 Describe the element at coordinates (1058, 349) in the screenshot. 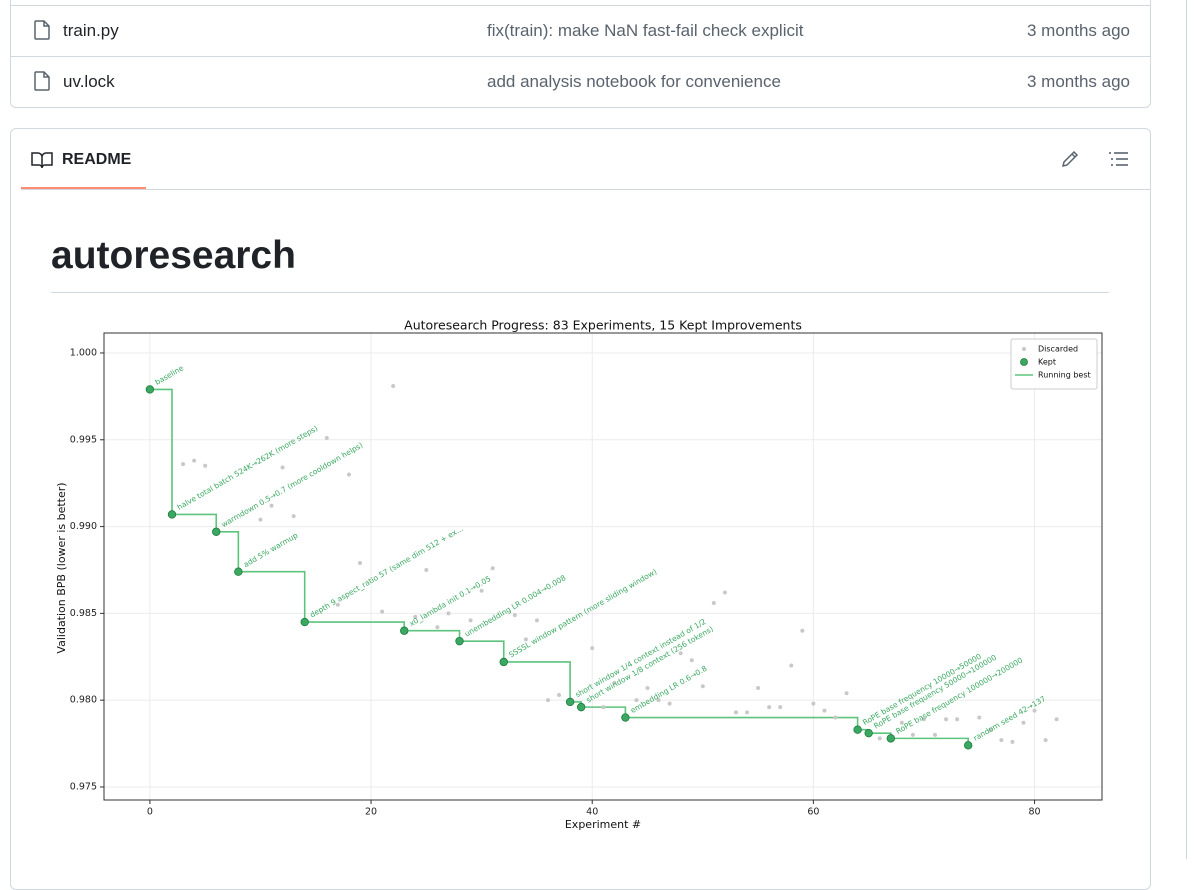

I see `legend-label: Discarded` at that location.